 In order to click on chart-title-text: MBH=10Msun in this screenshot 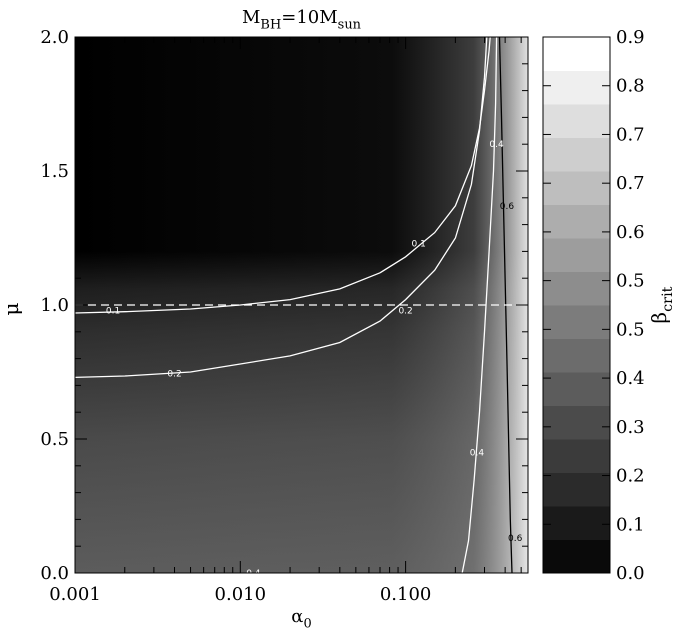, I will do `click(301, 19)`.